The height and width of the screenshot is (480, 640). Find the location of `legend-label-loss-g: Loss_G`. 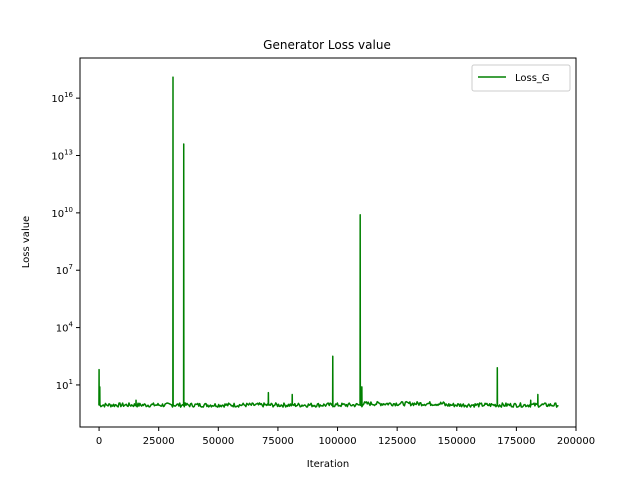

legend-label-loss-g: Loss_G is located at coordinates (532, 78).